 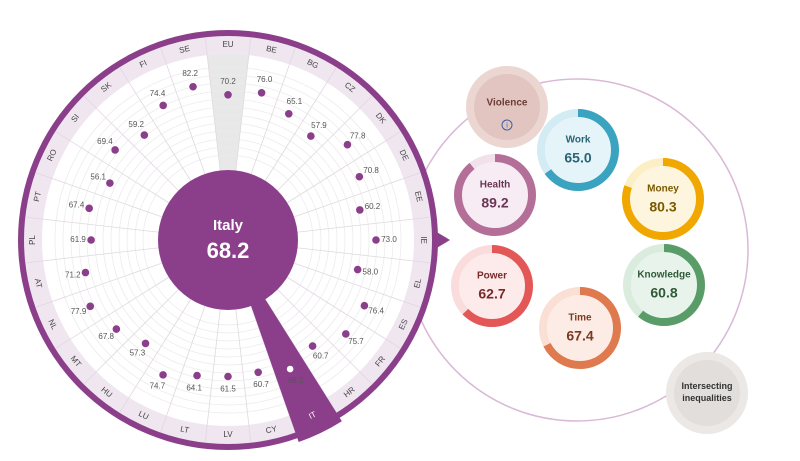 What do you see at coordinates (371, 170) in the screenshot?
I see `value-label: 70.8` at bounding box center [371, 170].